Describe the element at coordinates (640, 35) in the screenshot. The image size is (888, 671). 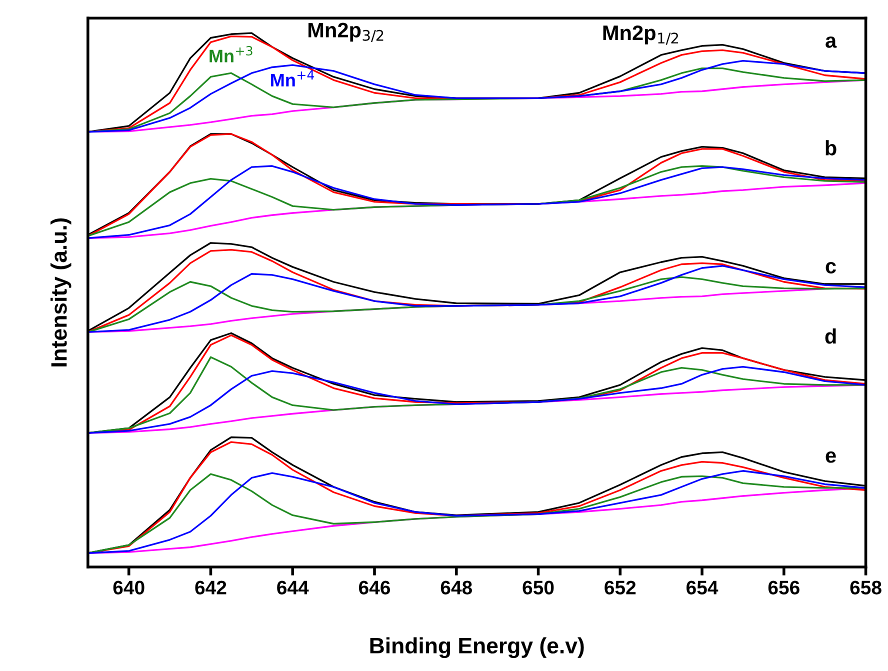
I see `annotation: Mn2p$_{1/2}$` at that location.